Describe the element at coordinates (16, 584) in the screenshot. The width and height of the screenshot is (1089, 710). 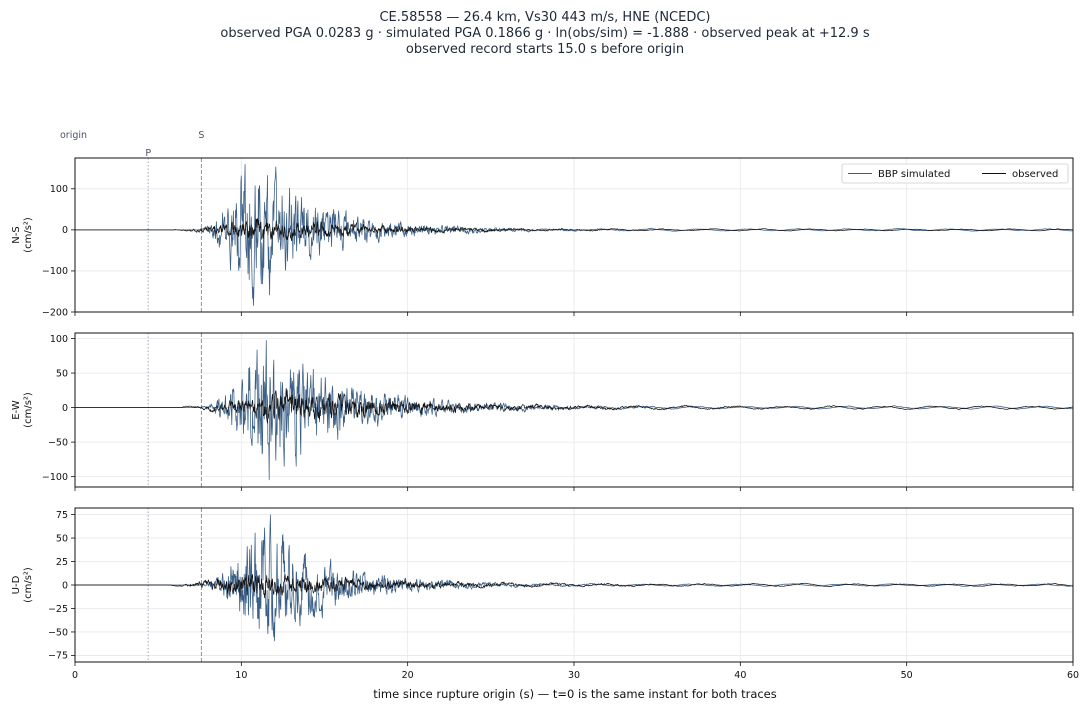
I see `y-axis-label-component: U-D` at that location.